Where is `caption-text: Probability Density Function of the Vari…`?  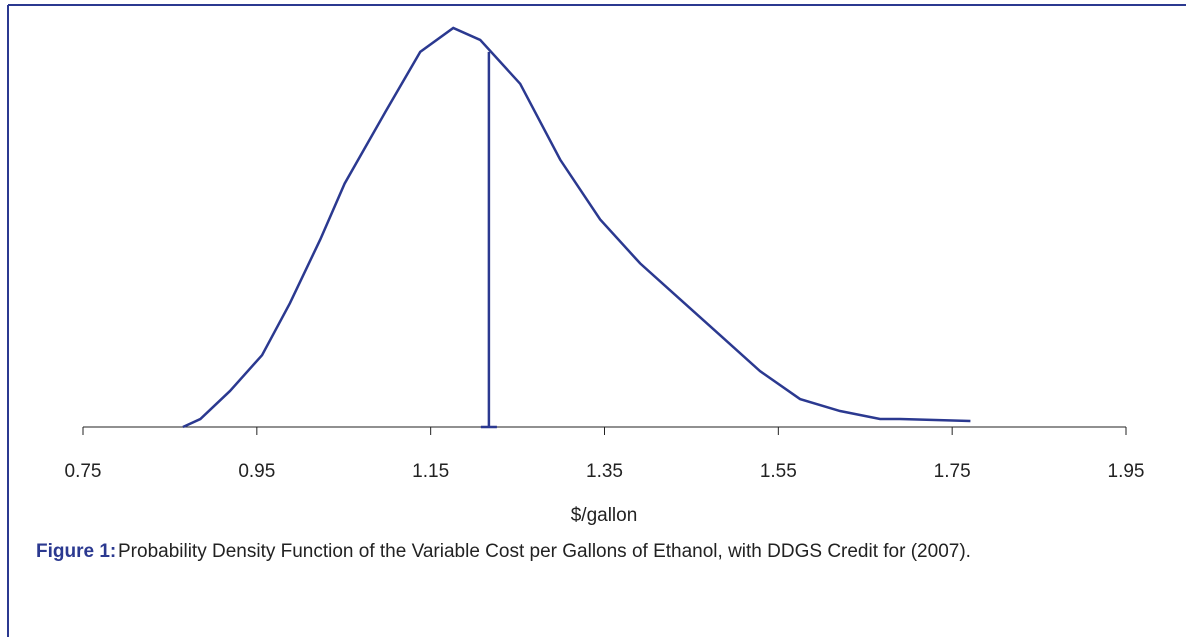
caption-text: Probability Density Function of the Vari… is located at coordinates (544, 551).